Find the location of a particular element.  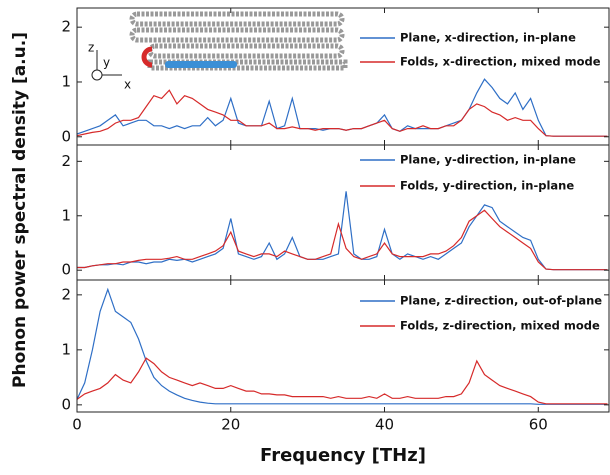

inset-schematic: z y x is located at coordinates (218, 51).